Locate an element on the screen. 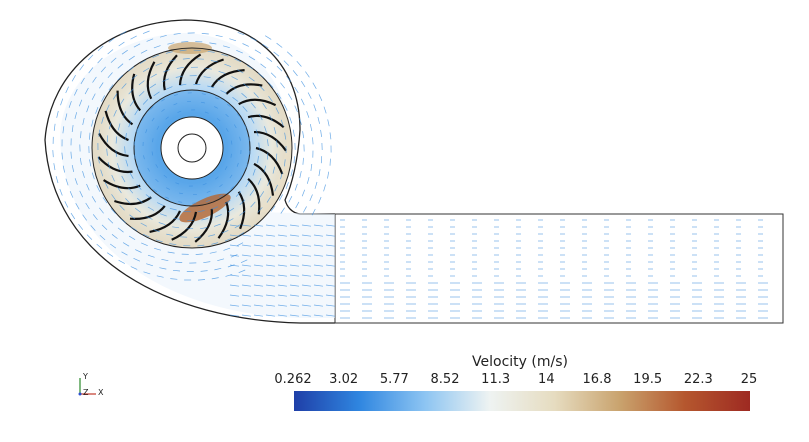 The image size is (809, 442). axis-z-label: Z is located at coordinates (86, 392).